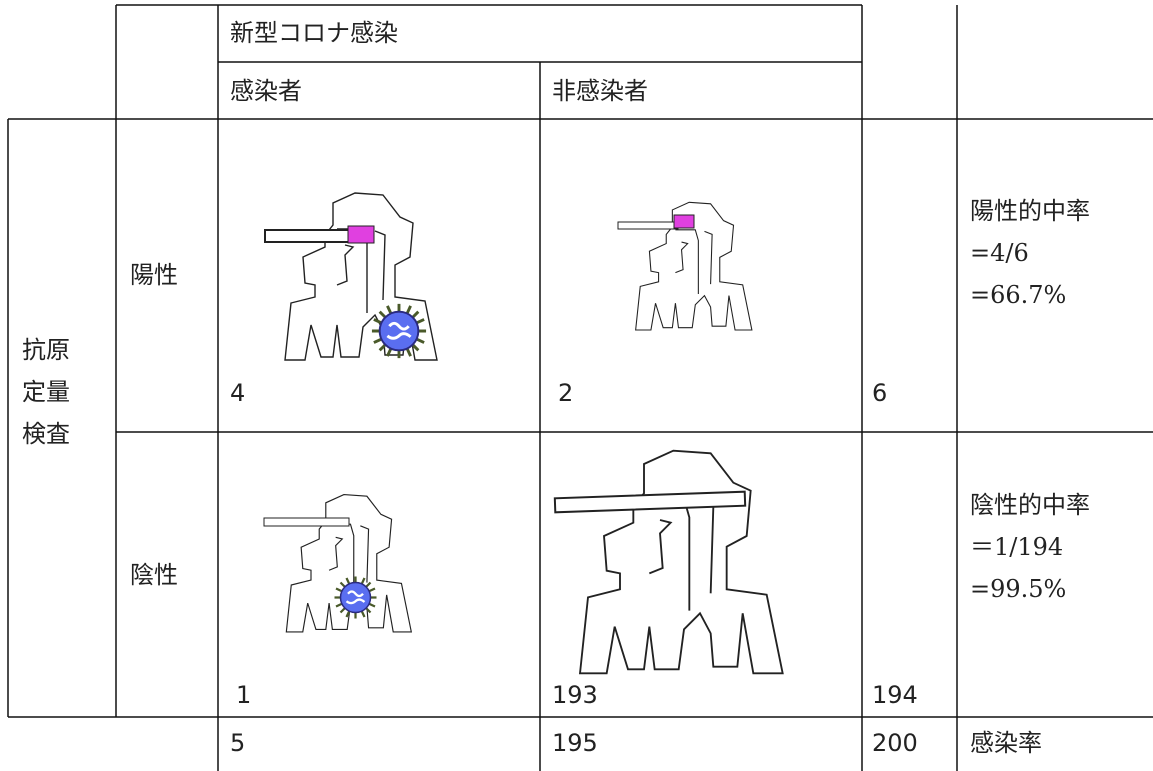  I want to click on row-group-label: 定量, so click(46, 392).